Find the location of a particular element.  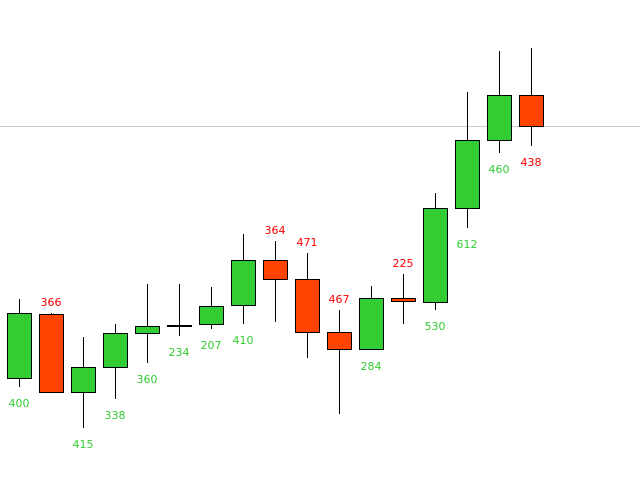

candle-label: 400 is located at coordinates (19, 403).